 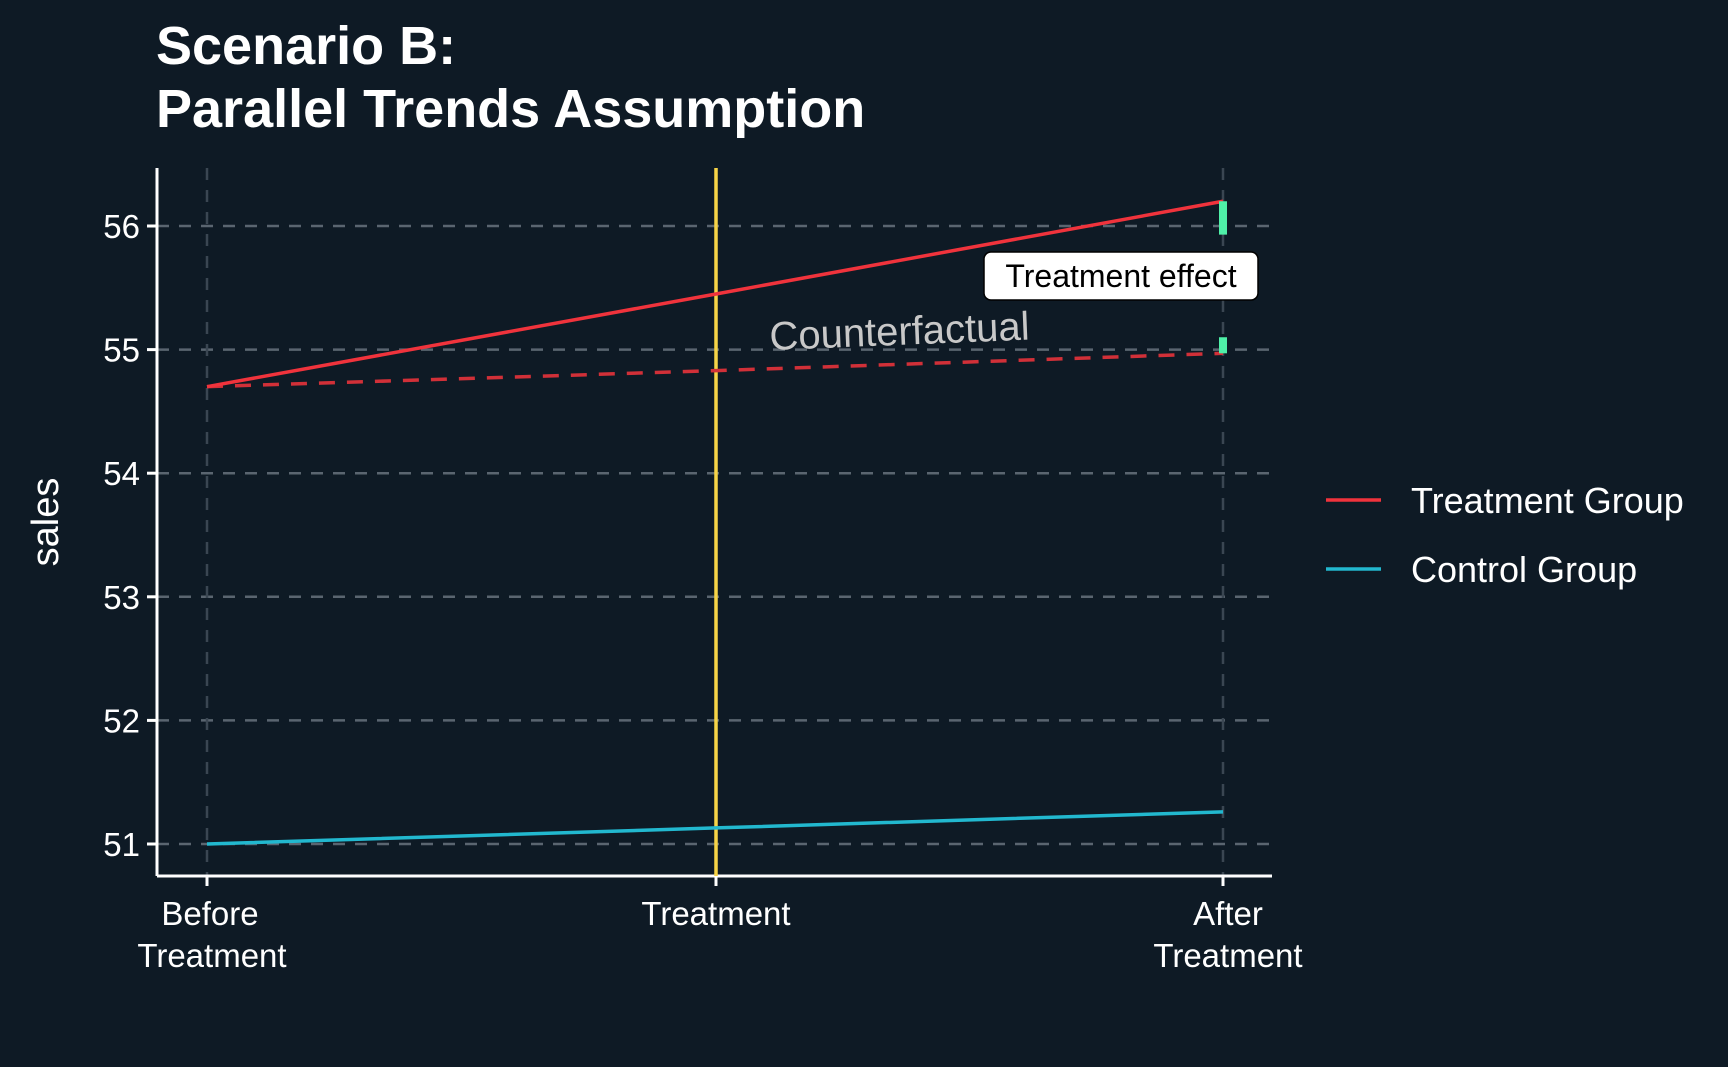 I want to click on y-tick-label: 52, so click(x=121, y=720).